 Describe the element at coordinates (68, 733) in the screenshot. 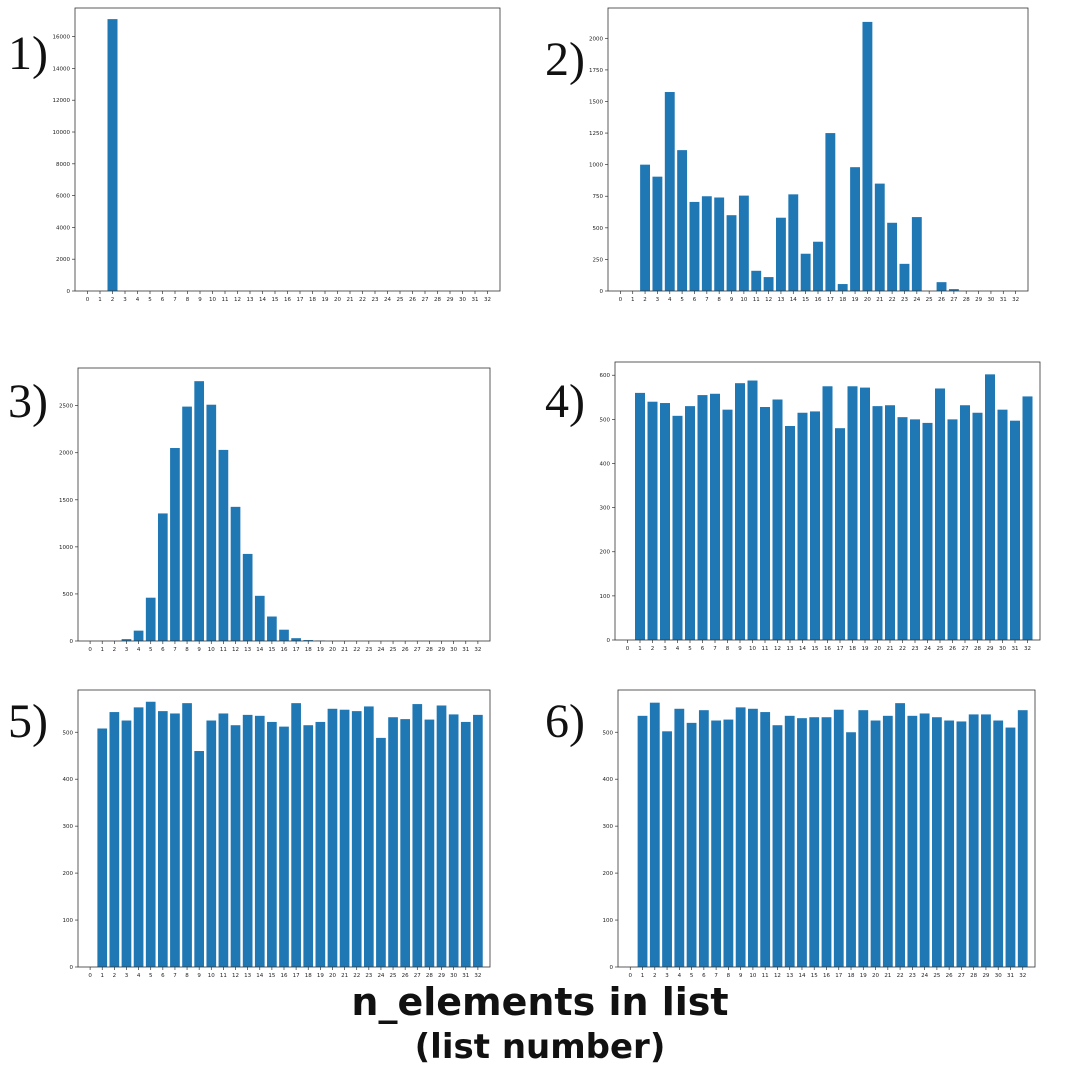

I see `y-tick-label: 500` at that location.